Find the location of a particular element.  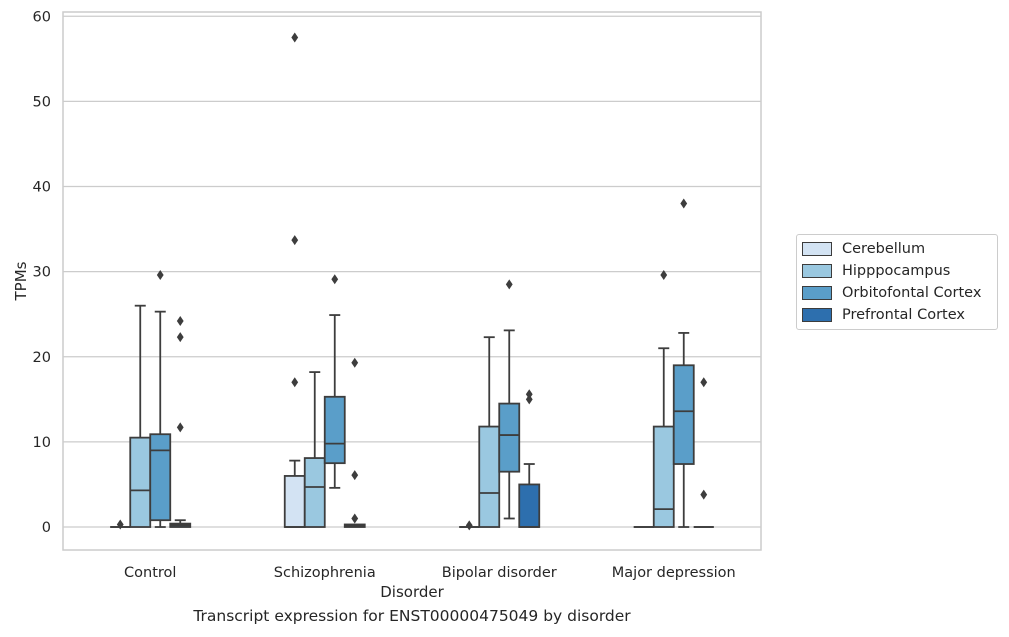

legend-item-prefrontal: Prefrontal Cortex is located at coordinates (883, 315).